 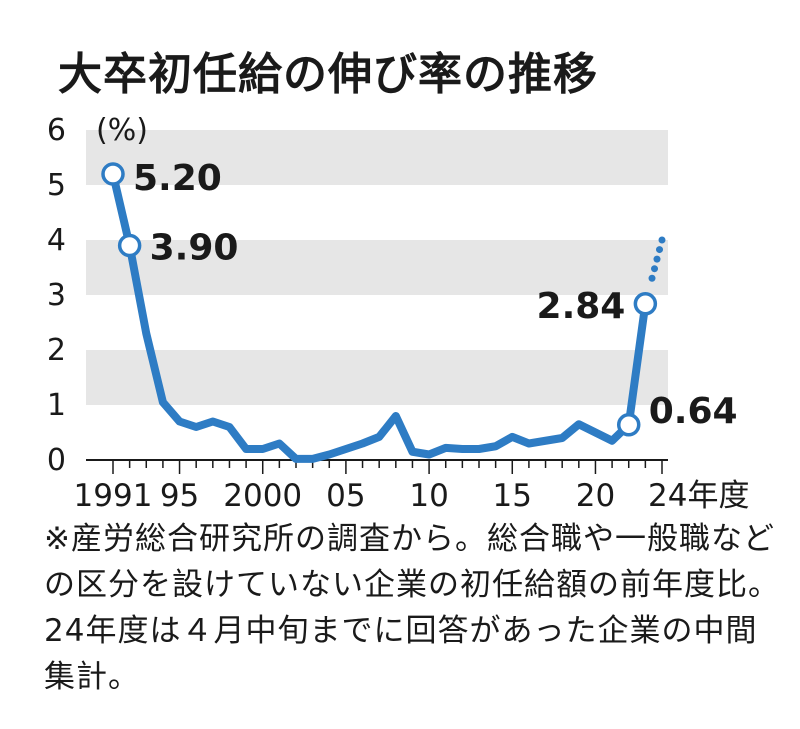 I want to click on x-tick-label: 95, so click(x=179, y=496).